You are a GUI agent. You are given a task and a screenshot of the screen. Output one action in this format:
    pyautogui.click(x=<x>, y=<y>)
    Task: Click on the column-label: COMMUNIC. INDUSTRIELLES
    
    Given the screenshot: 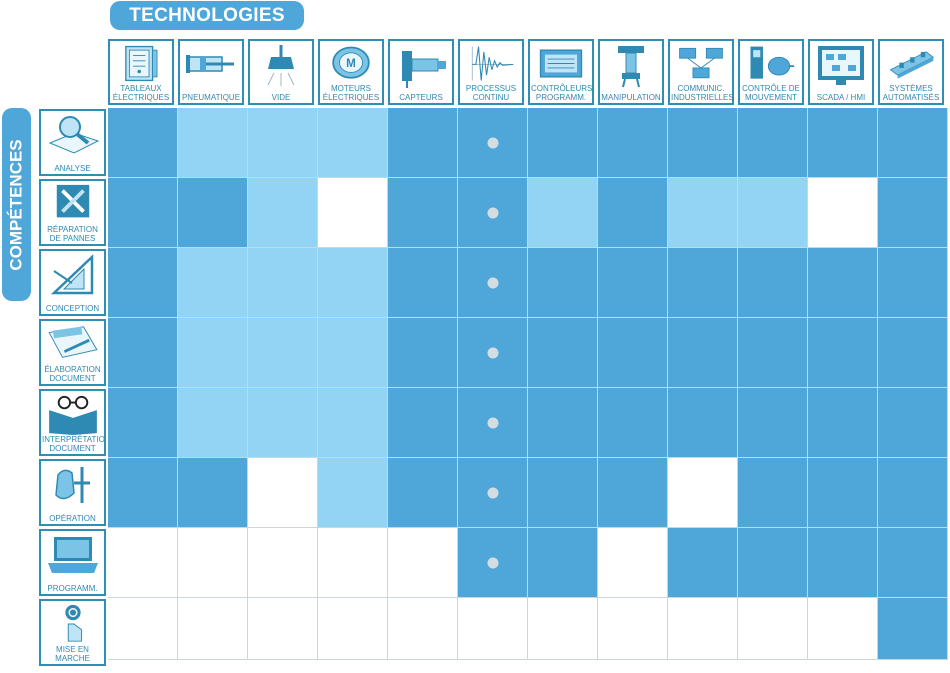 What is the action you would take?
    pyautogui.click(x=702, y=93)
    